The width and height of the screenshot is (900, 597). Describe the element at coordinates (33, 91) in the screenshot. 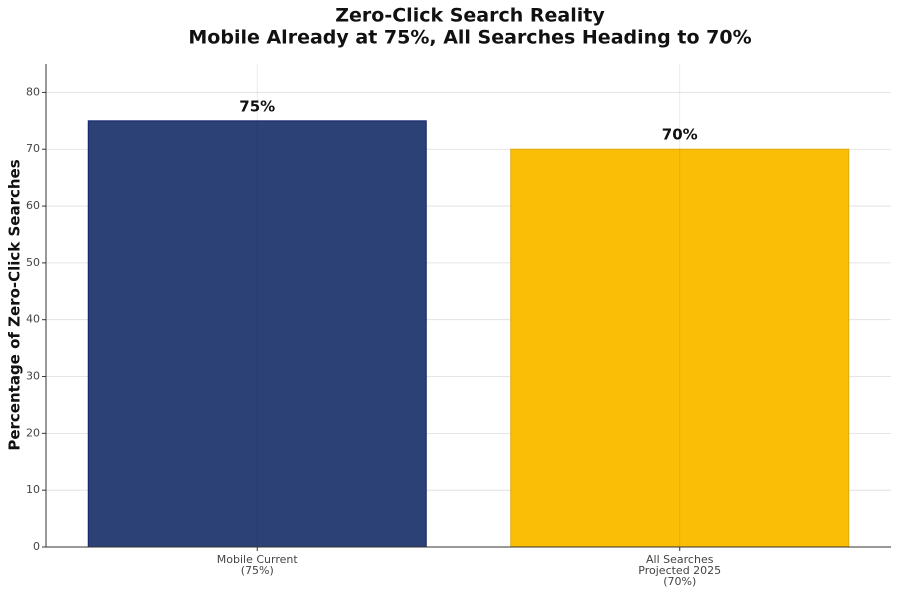

I see `y-tick-label: 80` at that location.